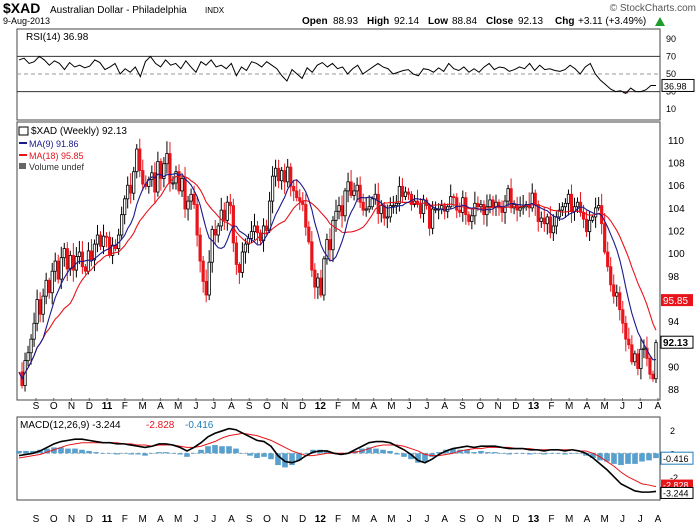 The height and width of the screenshot is (530, 700). Describe the element at coordinates (675, 343) in the screenshot. I see `close-last-value: 92.13` at that location.